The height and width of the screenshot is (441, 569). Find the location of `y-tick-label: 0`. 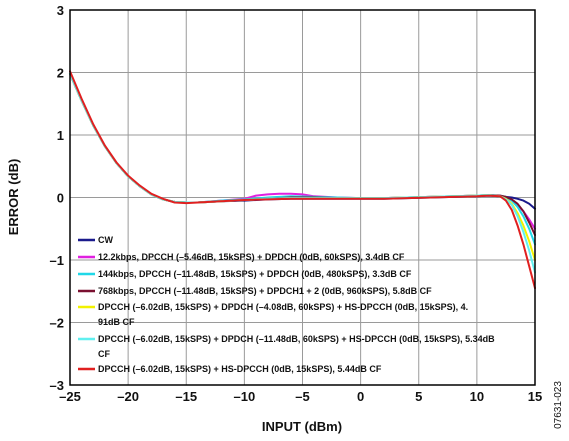

y-tick-label: 0 is located at coordinates (60, 198).